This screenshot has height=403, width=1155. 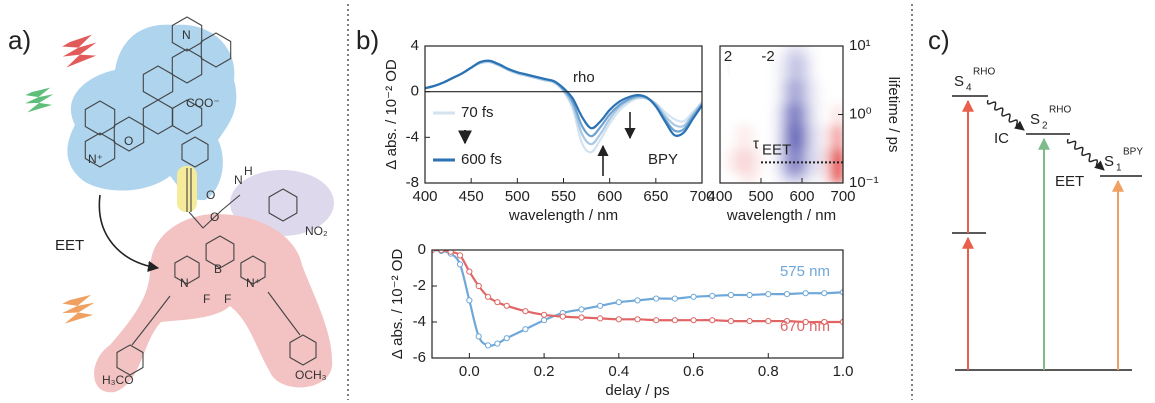 I want to click on series-line, so click(x=637, y=287).